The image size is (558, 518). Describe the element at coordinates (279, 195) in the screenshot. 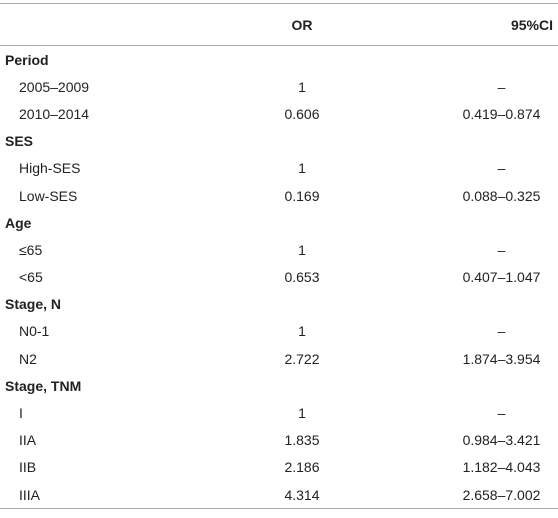

I see `data-row: Low-SES 0.169 0.088–0.325` at that location.